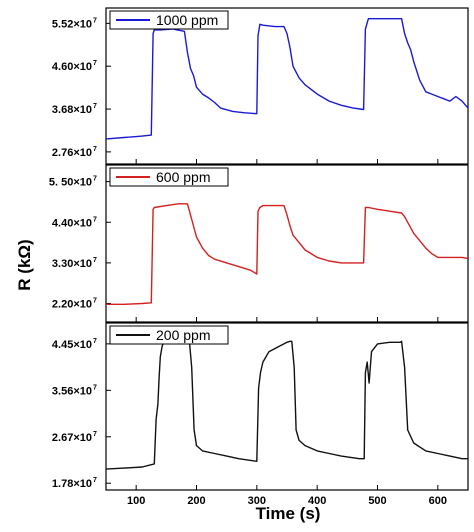  Describe the element at coordinates (317, 501) in the screenshot. I see `x-tick-label: 400` at that location.